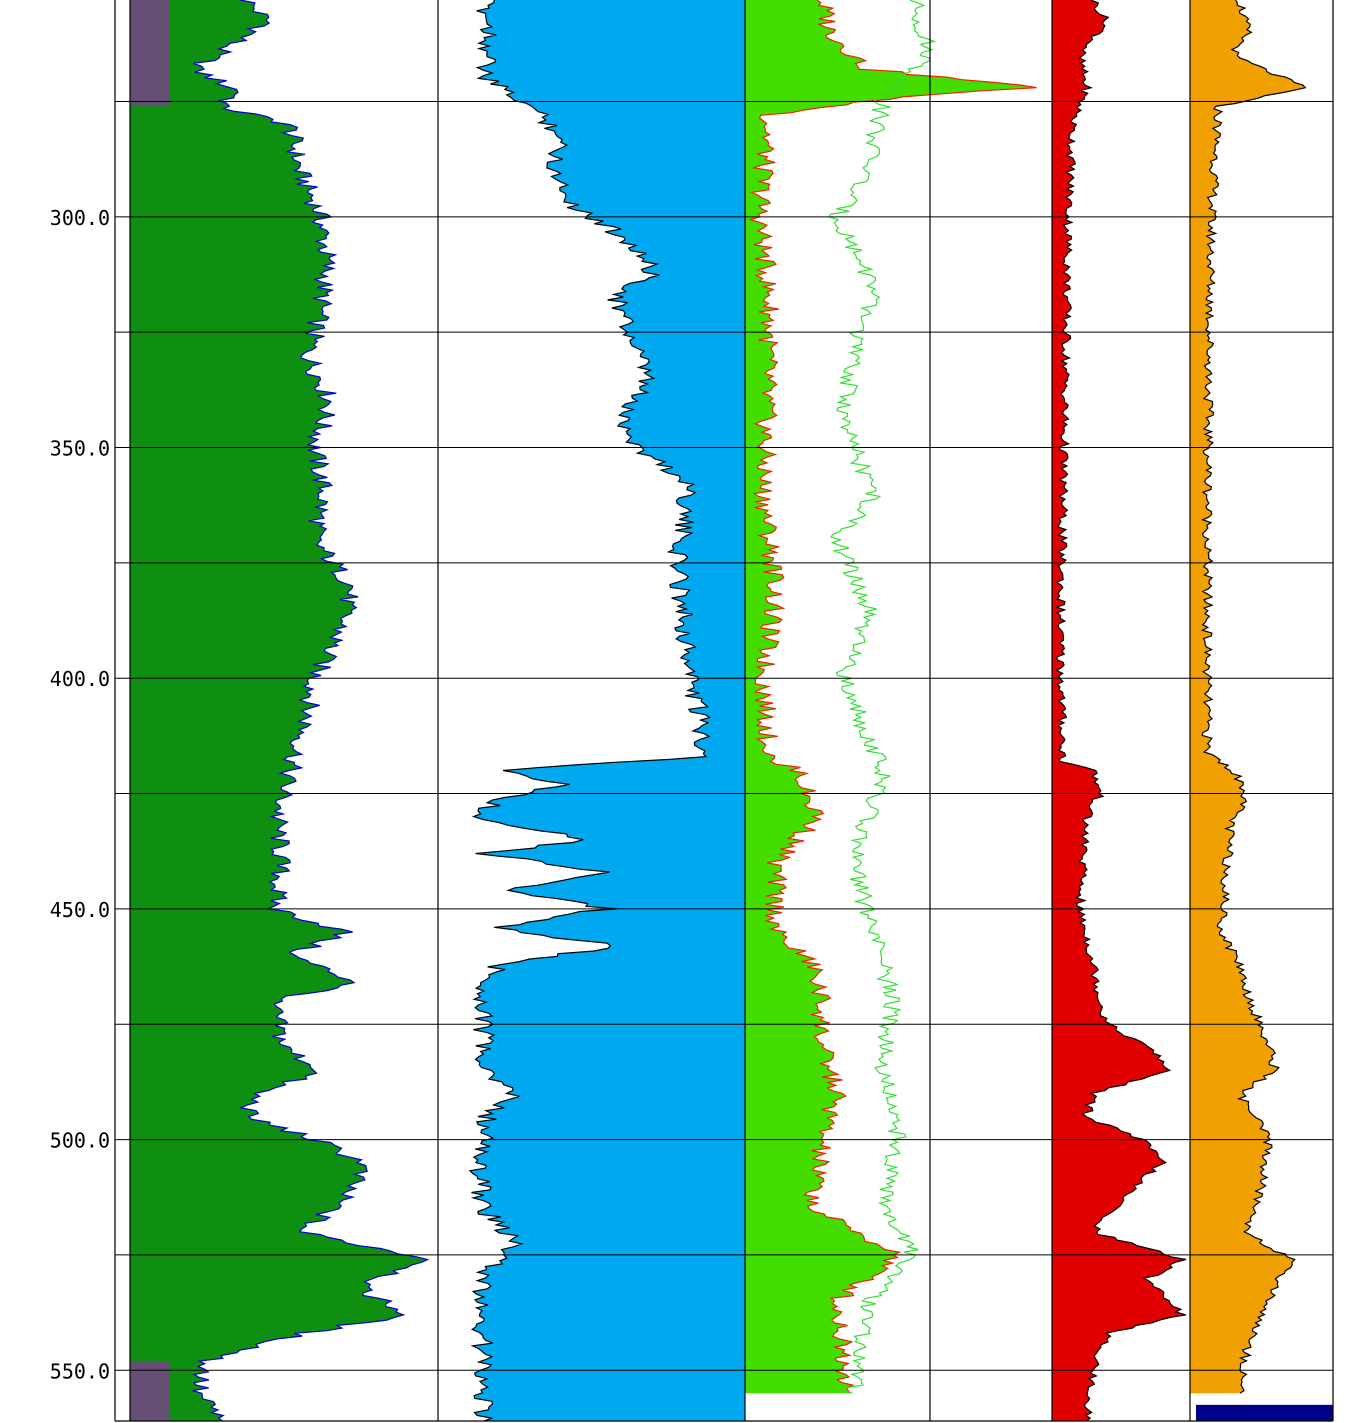  What do you see at coordinates (80, 1141) in the screenshot?
I see `depth-tick-label: 500.0` at bounding box center [80, 1141].